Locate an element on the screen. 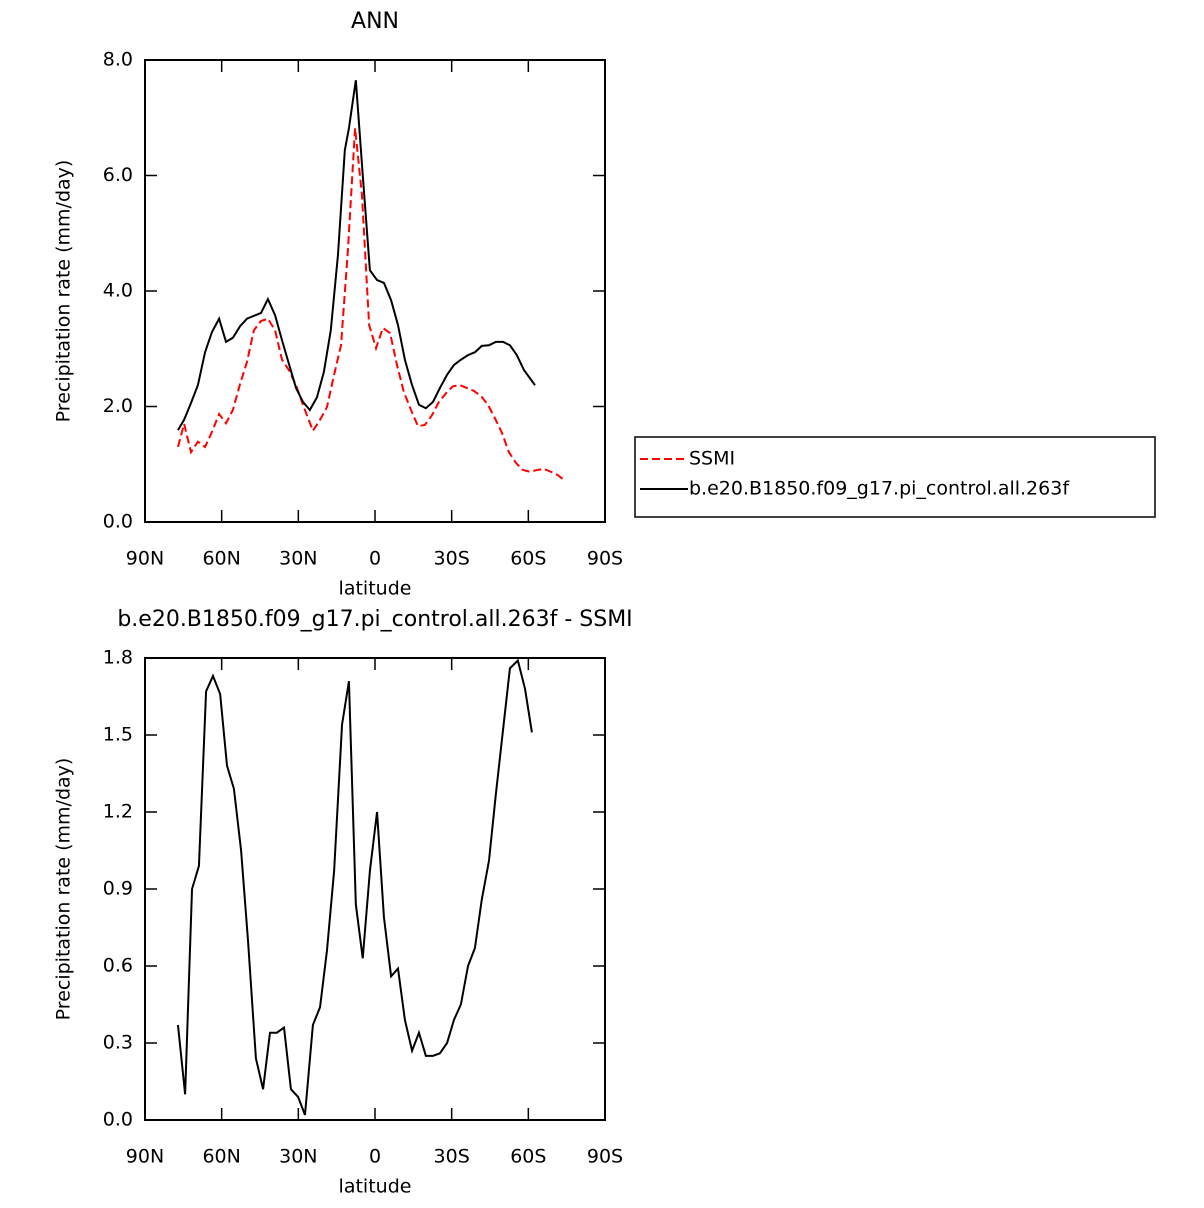 Image resolution: width=1204 pixels, height=1208 pixels. y-tick-label: 0.9 is located at coordinates (118, 889).